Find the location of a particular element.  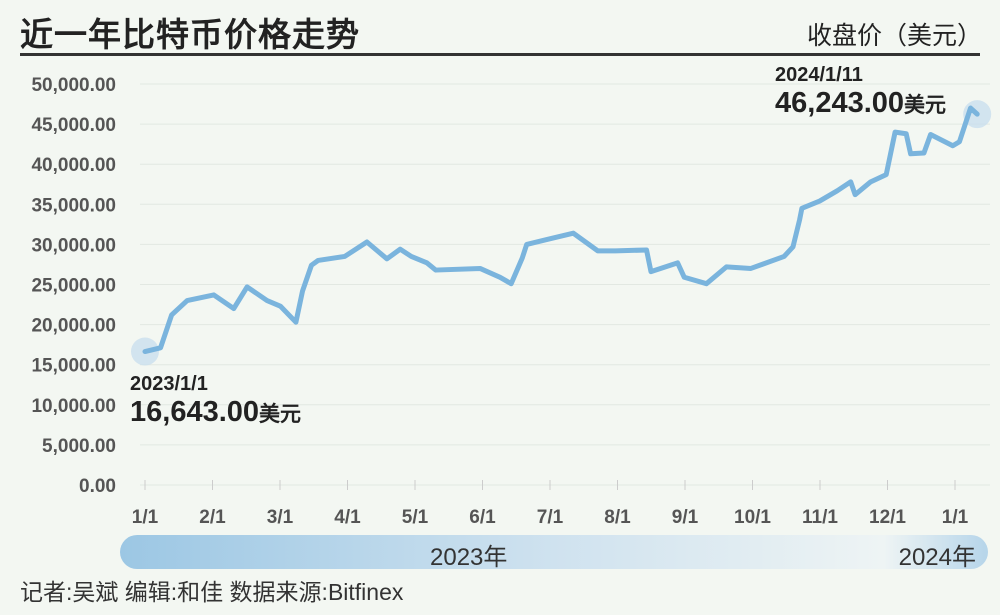

x-tick-label: 11/1 is located at coordinates (820, 517).